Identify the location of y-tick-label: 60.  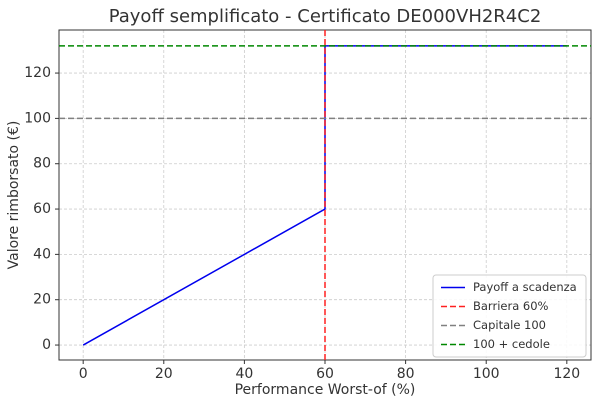
(42, 209).